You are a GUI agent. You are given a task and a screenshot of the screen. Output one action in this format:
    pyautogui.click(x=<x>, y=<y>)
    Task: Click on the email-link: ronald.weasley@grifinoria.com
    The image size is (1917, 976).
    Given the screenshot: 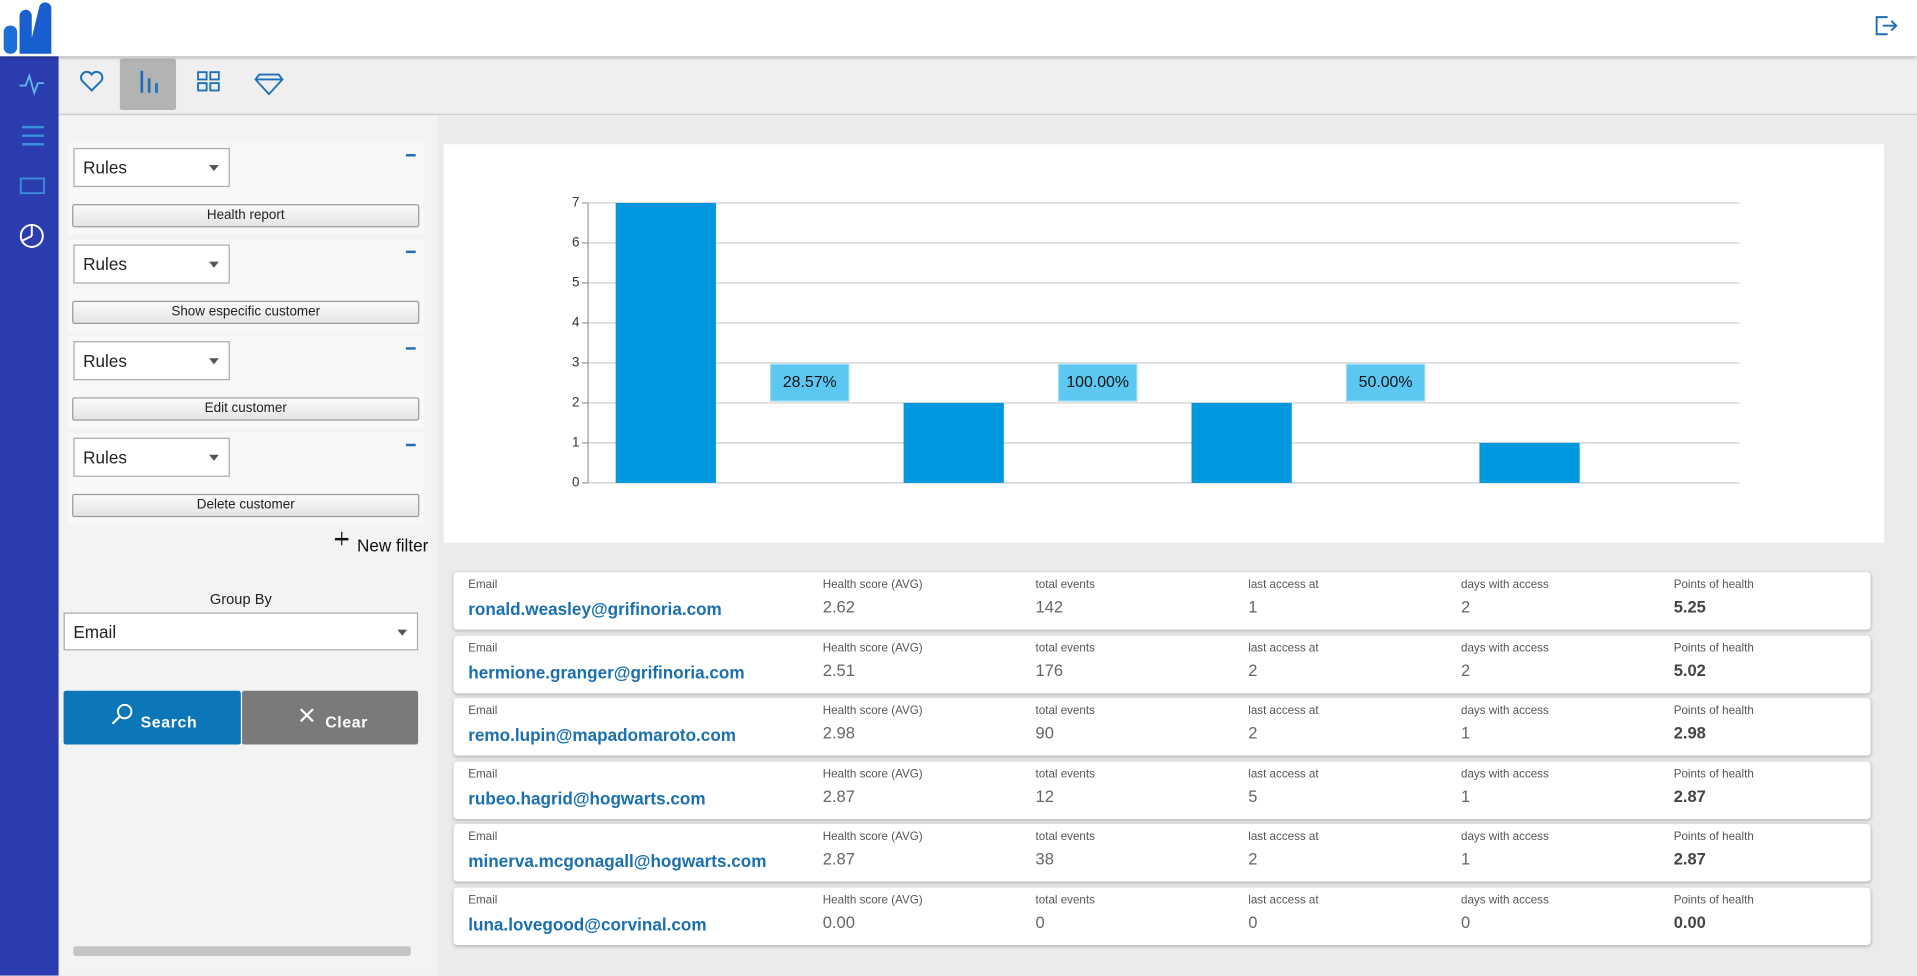 What is the action you would take?
    pyautogui.click(x=595, y=609)
    